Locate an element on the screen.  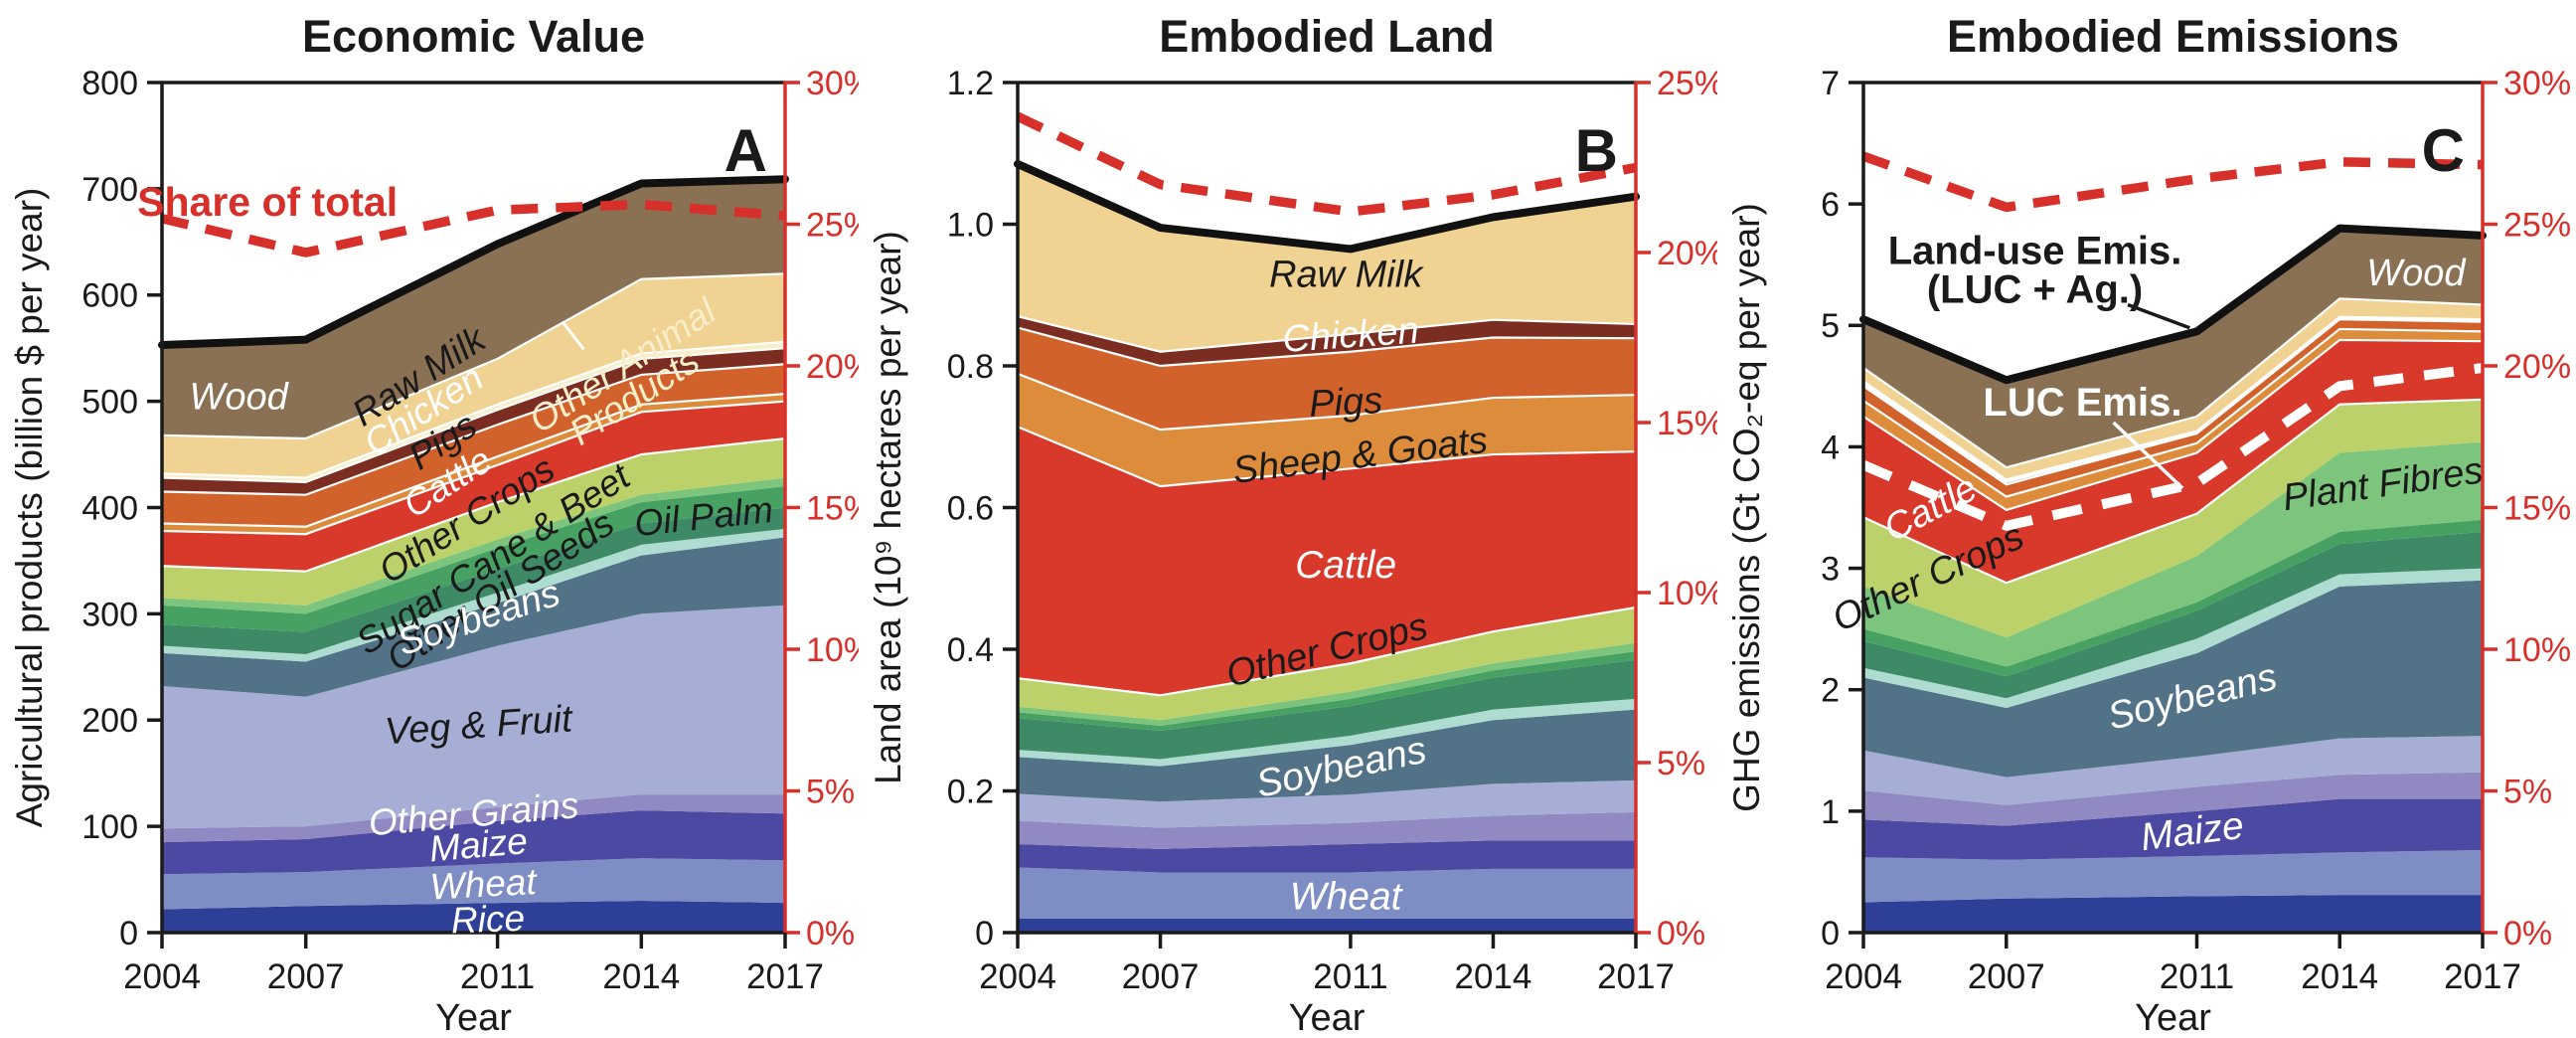
band-oil-palm is located at coordinates (1327, 732).